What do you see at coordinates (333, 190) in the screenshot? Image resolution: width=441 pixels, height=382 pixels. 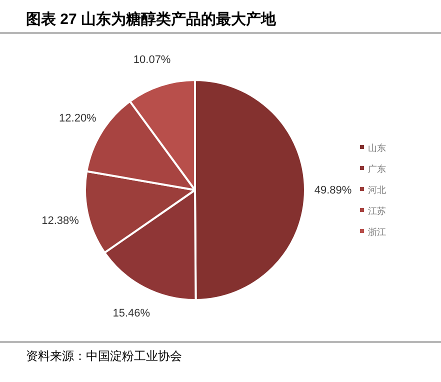 I see `data-label: 49.89%` at bounding box center [333, 190].